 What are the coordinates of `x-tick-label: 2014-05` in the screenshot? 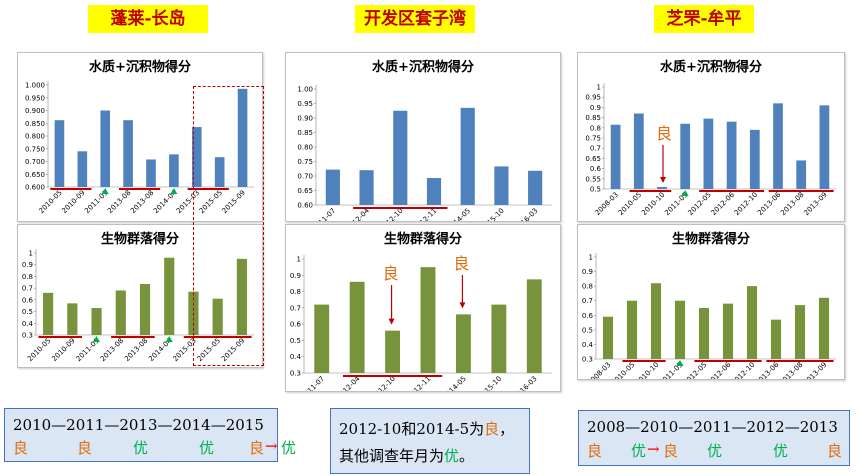 It's located at (455, 383).